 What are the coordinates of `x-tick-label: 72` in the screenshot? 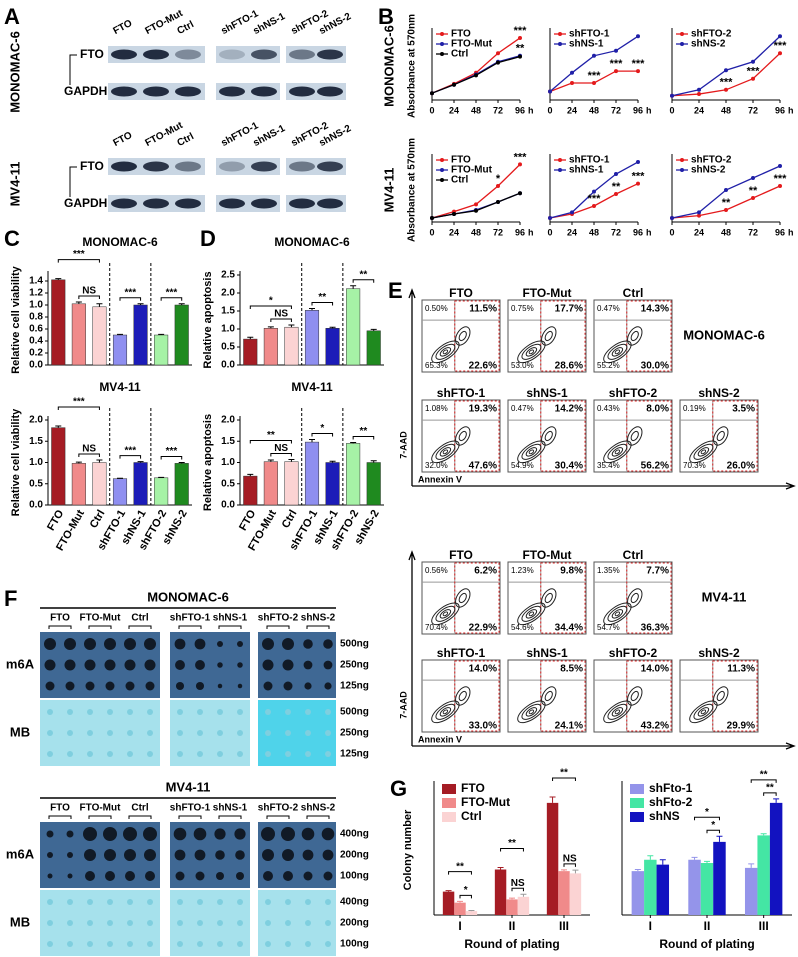 It's located at (498, 110).